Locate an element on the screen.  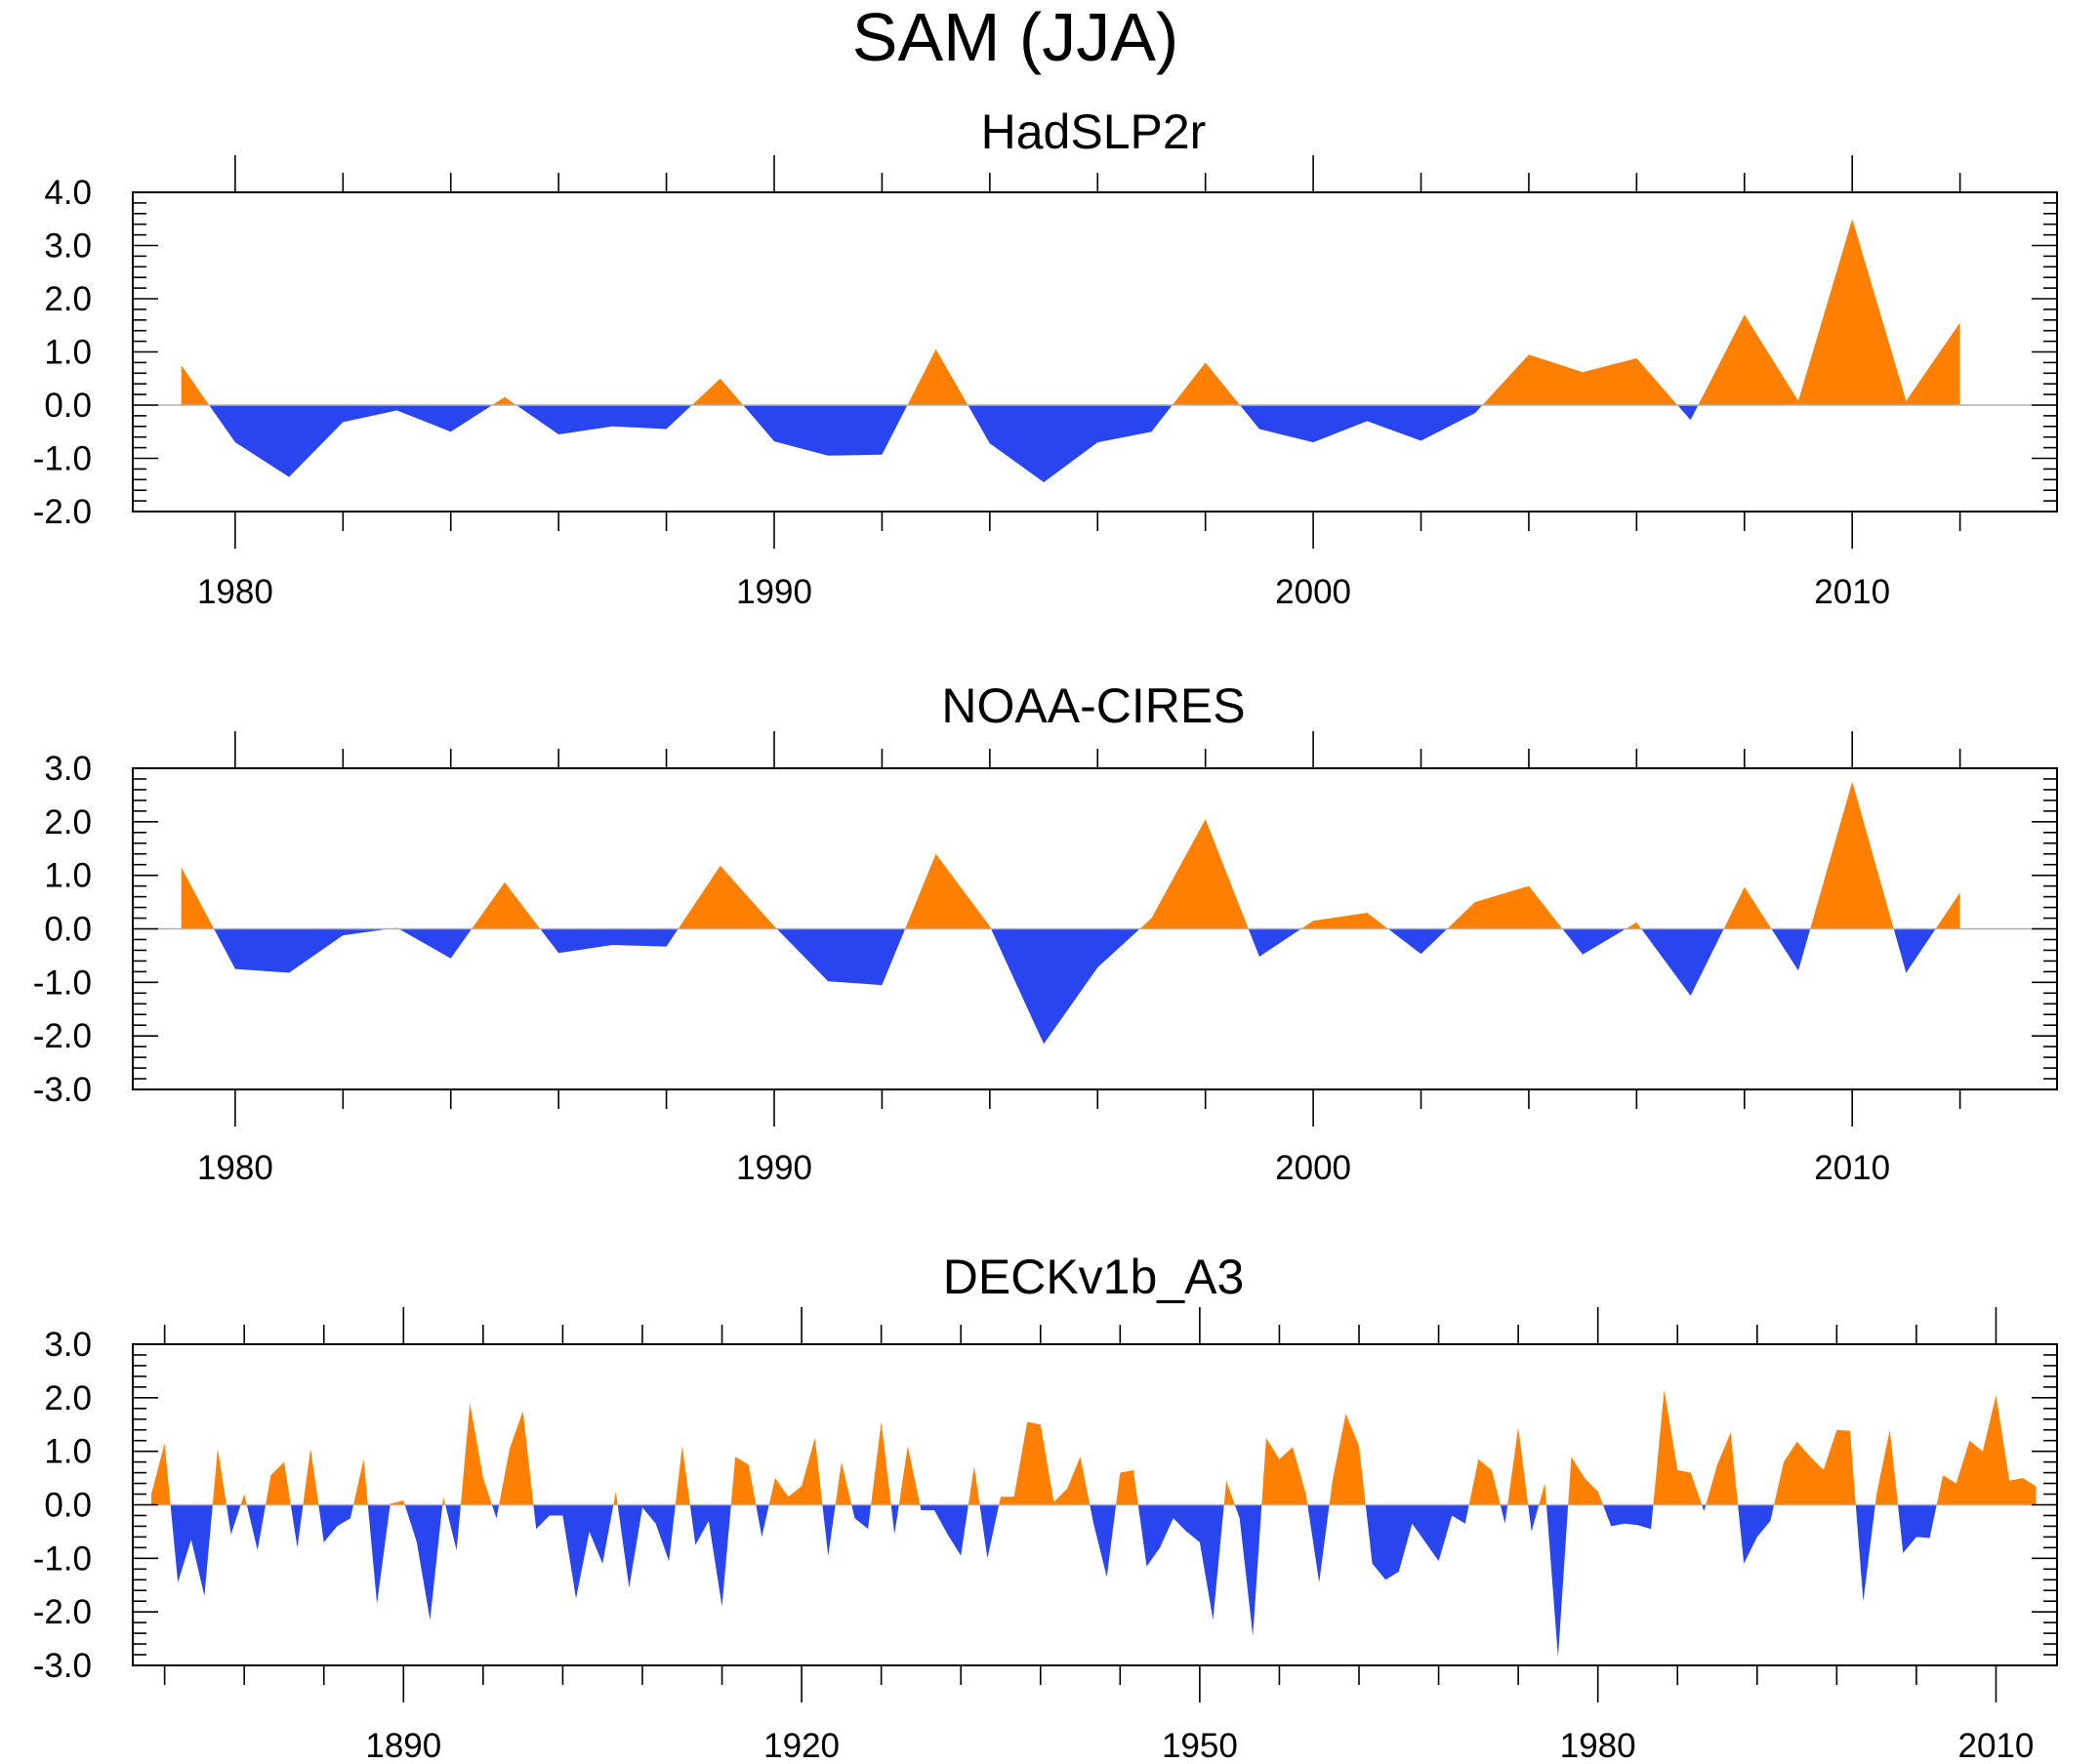
x-tick-label: 1890 is located at coordinates (403, 1745).